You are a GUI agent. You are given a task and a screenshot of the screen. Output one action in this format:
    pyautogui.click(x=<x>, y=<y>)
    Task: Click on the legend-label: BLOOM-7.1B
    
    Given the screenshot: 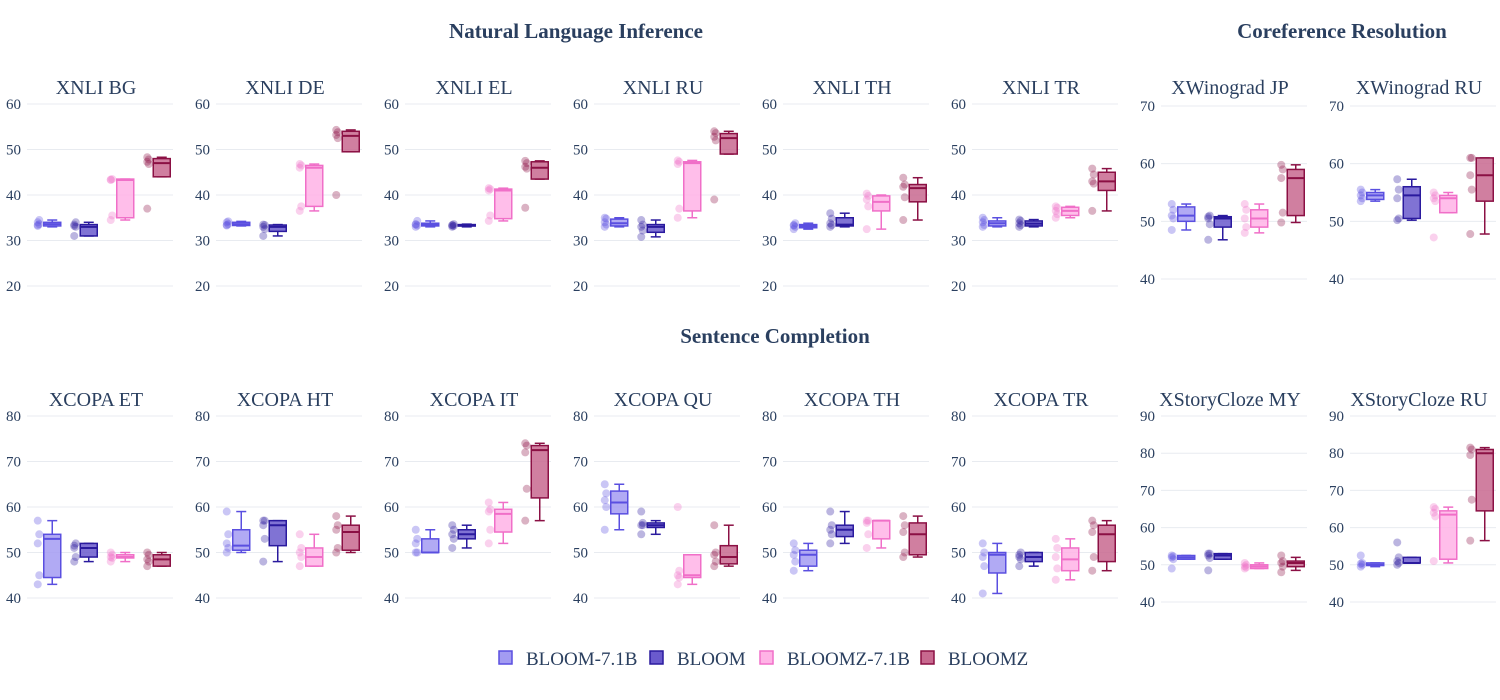 What is the action you would take?
    pyautogui.click(x=581, y=659)
    